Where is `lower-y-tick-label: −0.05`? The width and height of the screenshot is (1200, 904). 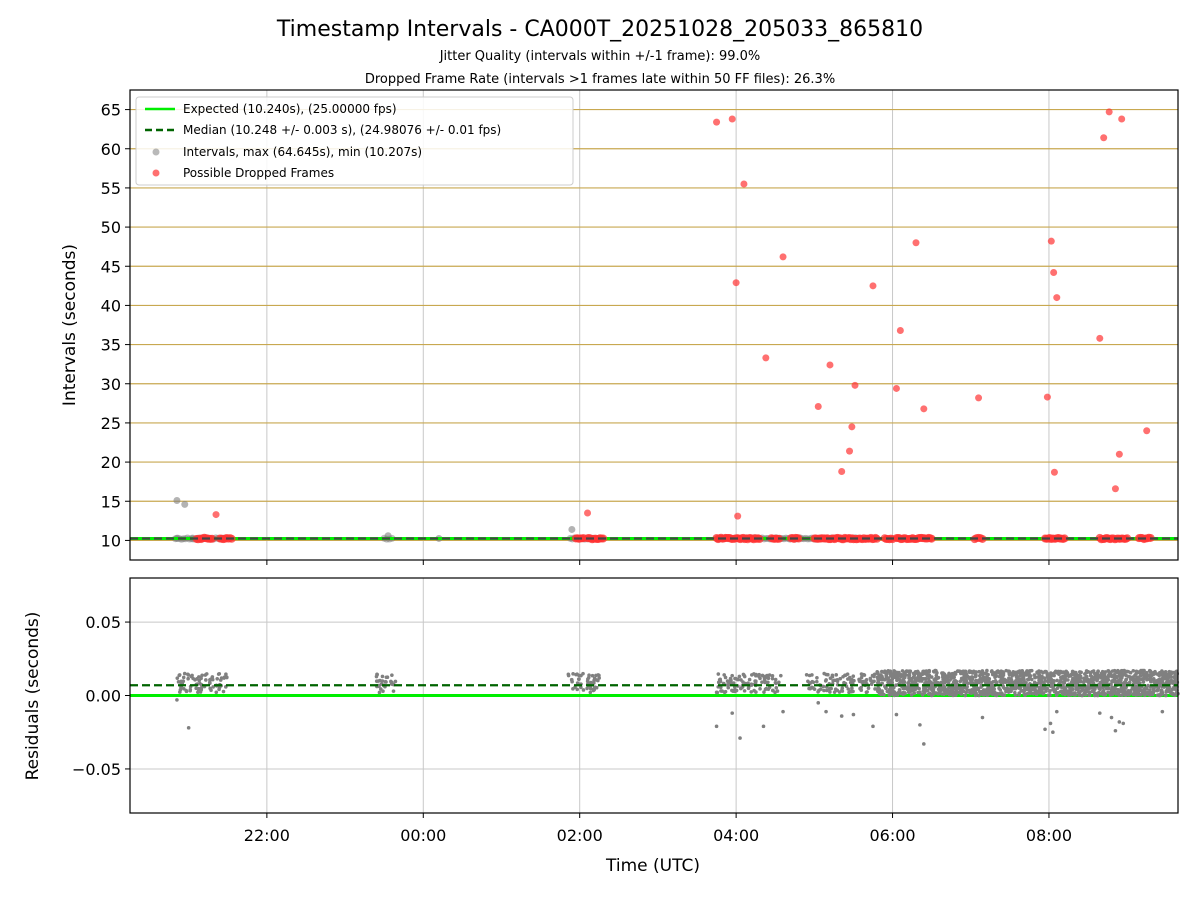
lower-y-tick-label: −0.05 is located at coordinates (96, 769).